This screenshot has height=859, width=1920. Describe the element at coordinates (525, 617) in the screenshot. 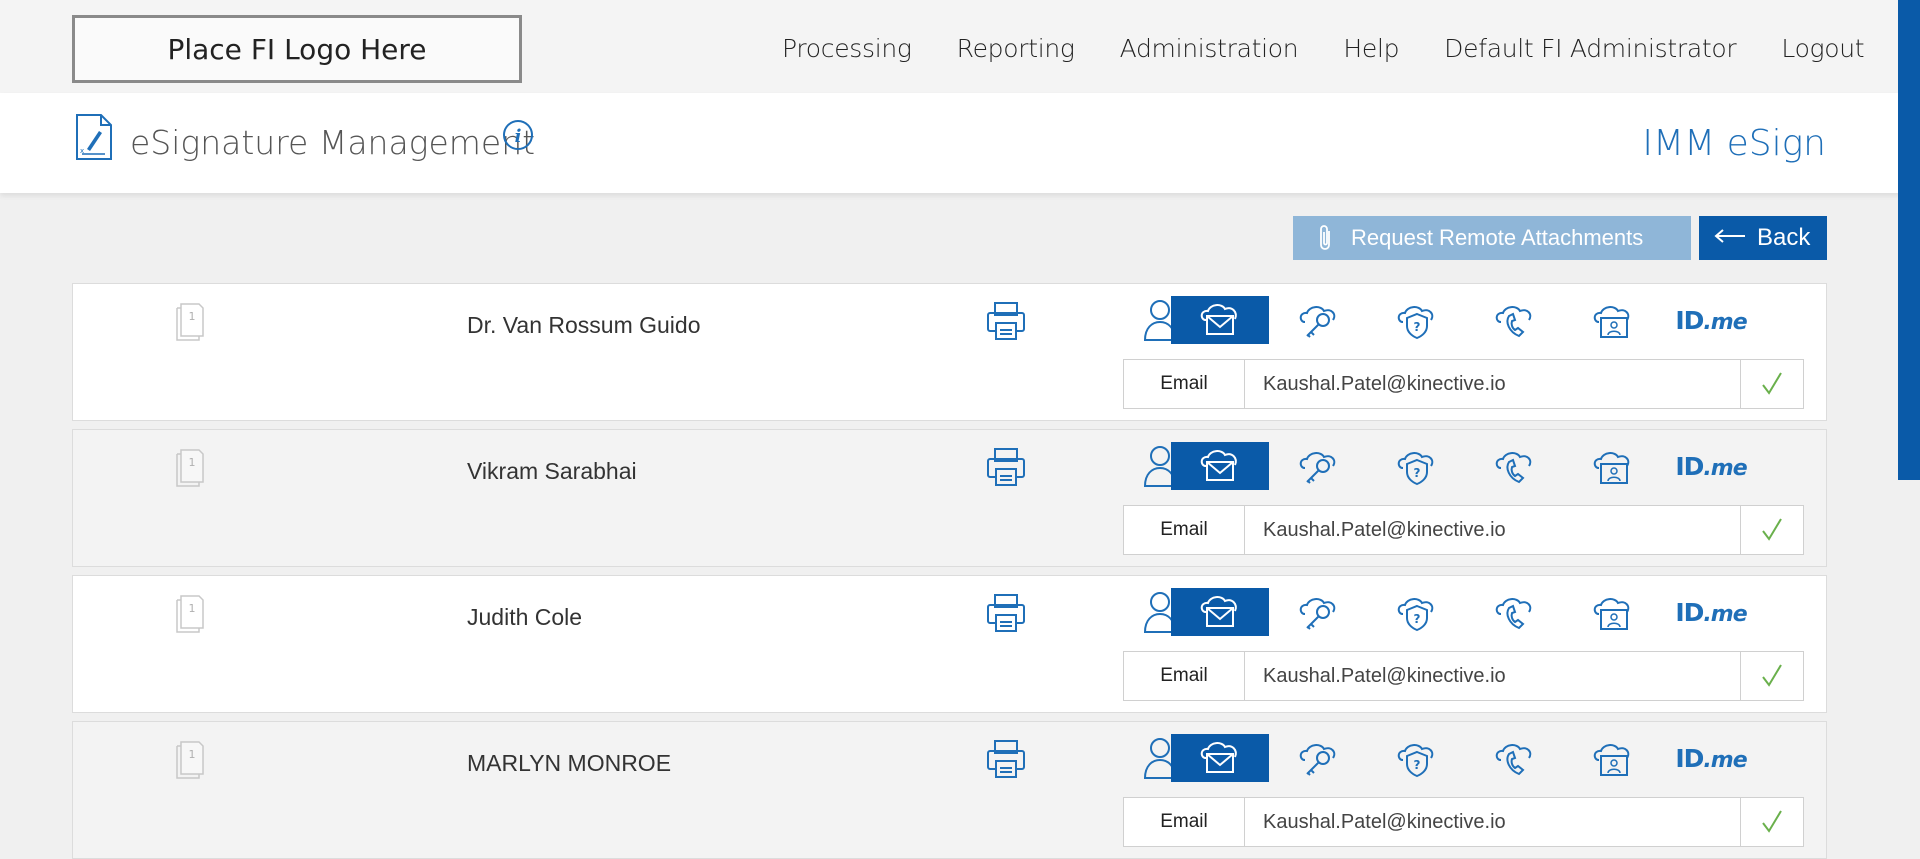

I see `signer-name: Judith Cole` at that location.